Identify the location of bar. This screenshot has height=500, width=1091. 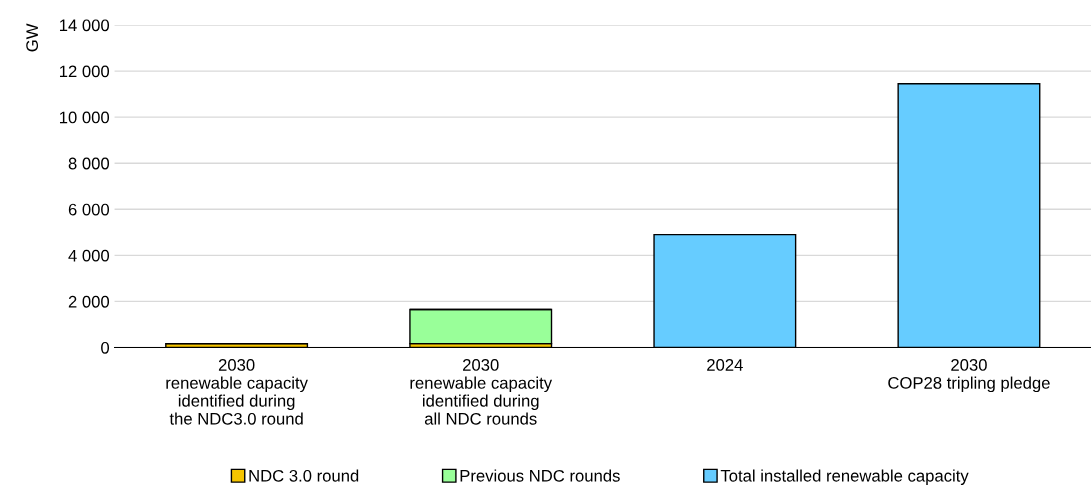
(481, 326).